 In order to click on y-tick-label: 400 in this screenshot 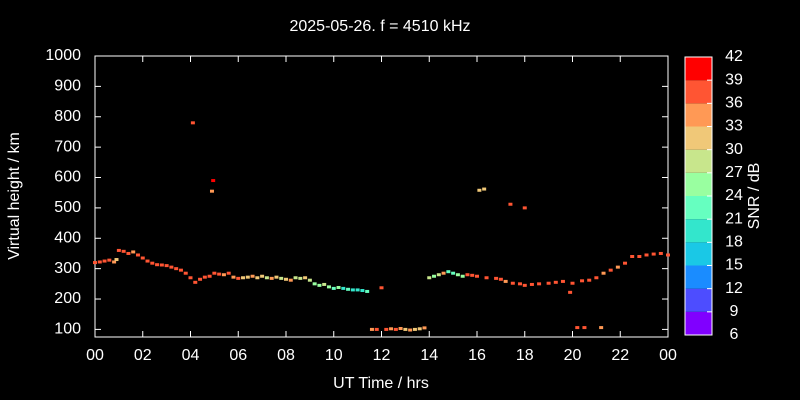, I will do `click(67, 237)`.